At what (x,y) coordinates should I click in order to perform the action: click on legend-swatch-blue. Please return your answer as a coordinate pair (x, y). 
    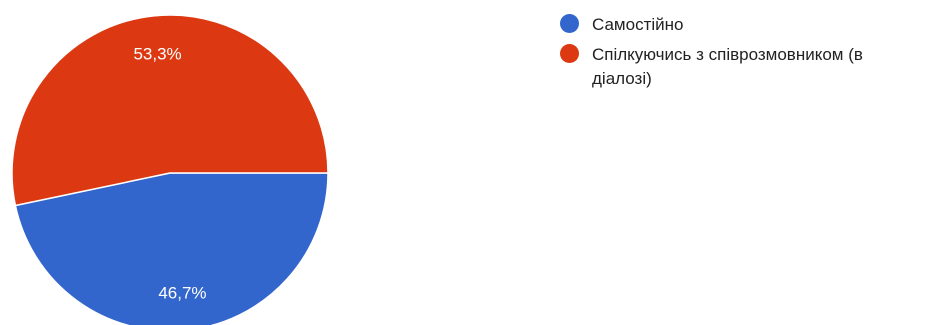
    Looking at the image, I should click on (569, 23).